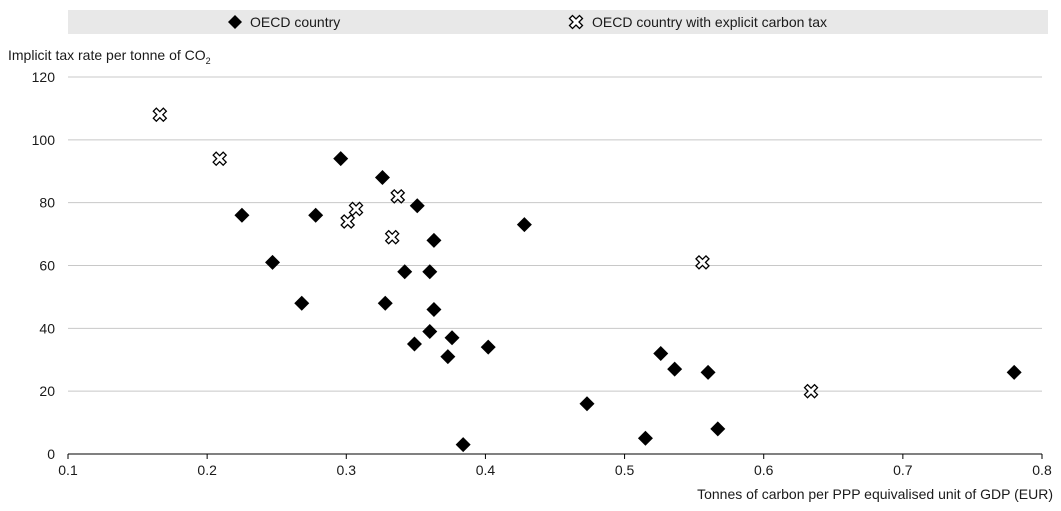 This screenshot has height=511, width=1061. I want to click on x-tick-label: 0.6, so click(764, 470).